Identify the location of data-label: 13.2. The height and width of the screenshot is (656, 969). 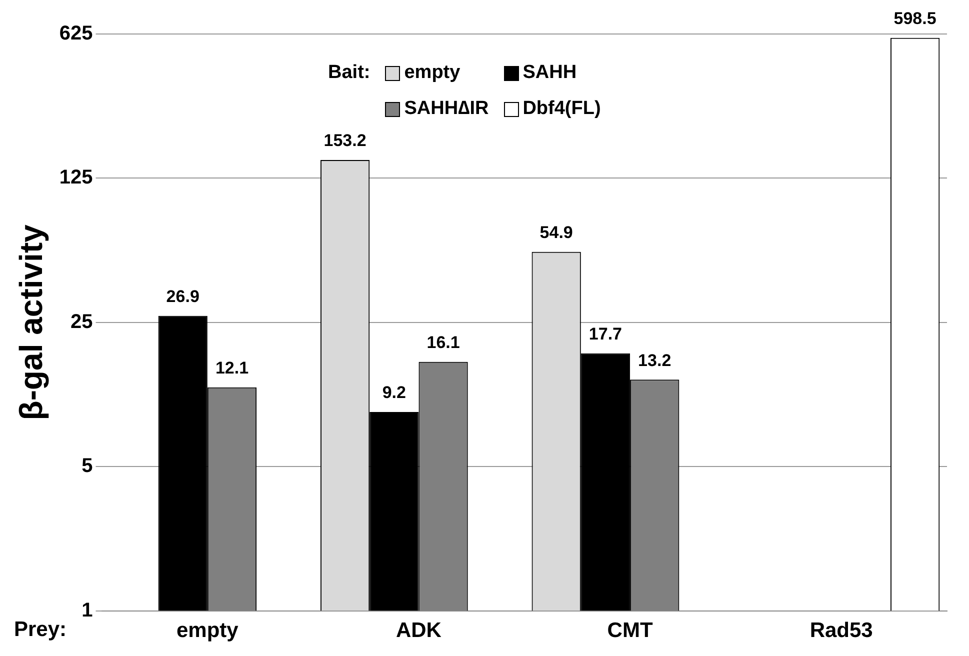
(655, 360).